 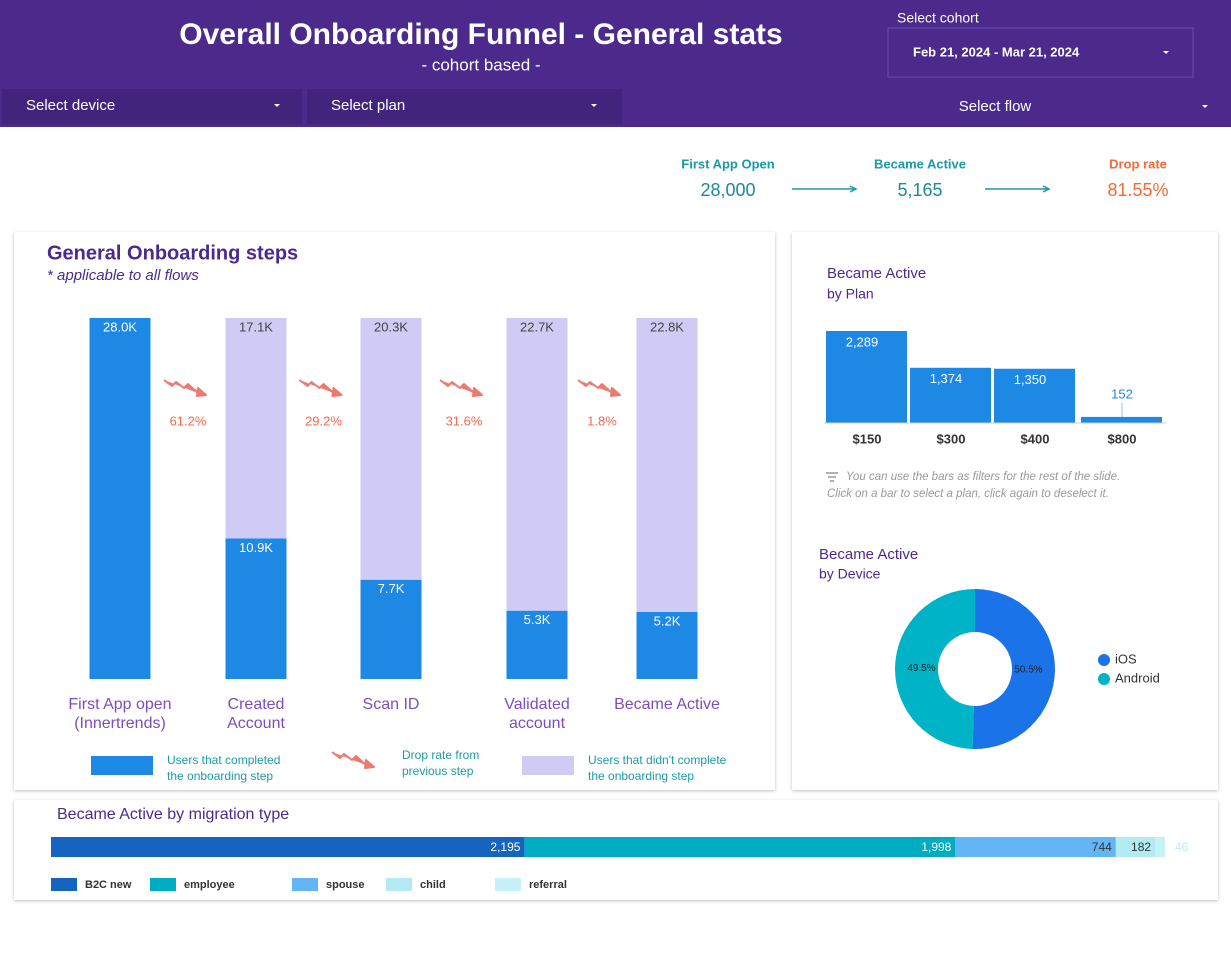 What do you see at coordinates (172, 253) in the screenshot?
I see `card-title: General Onboarding steps` at bounding box center [172, 253].